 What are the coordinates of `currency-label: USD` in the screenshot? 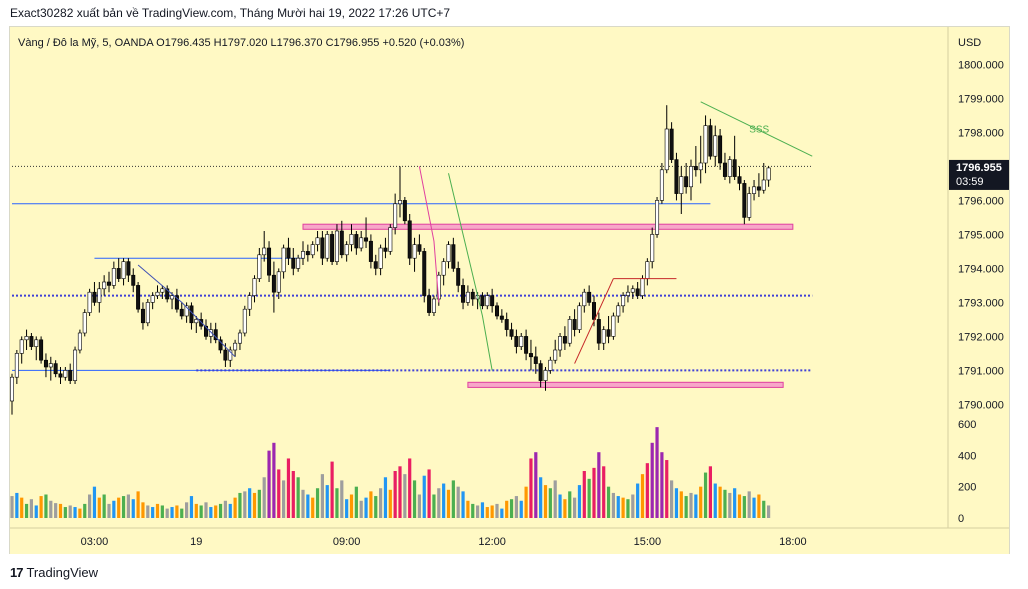 It's located at (969, 43).